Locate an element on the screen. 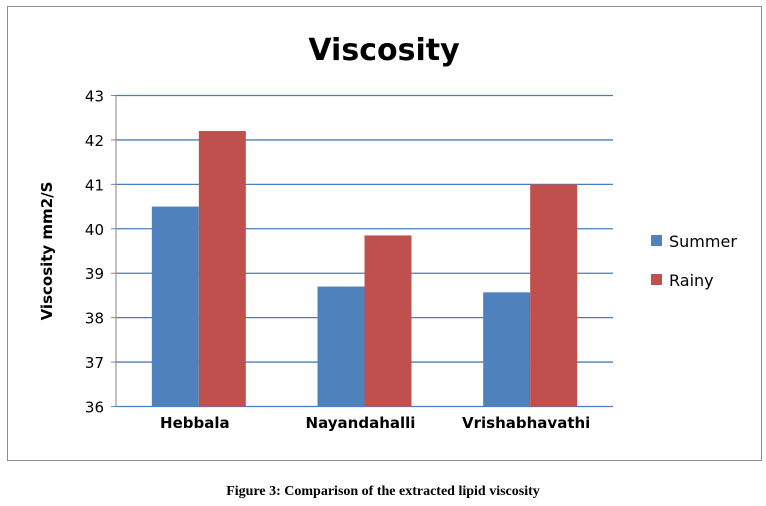 Image resolution: width=766 pixels, height=506 pixels. x-tick-label: Nayandahalli is located at coordinates (361, 423).